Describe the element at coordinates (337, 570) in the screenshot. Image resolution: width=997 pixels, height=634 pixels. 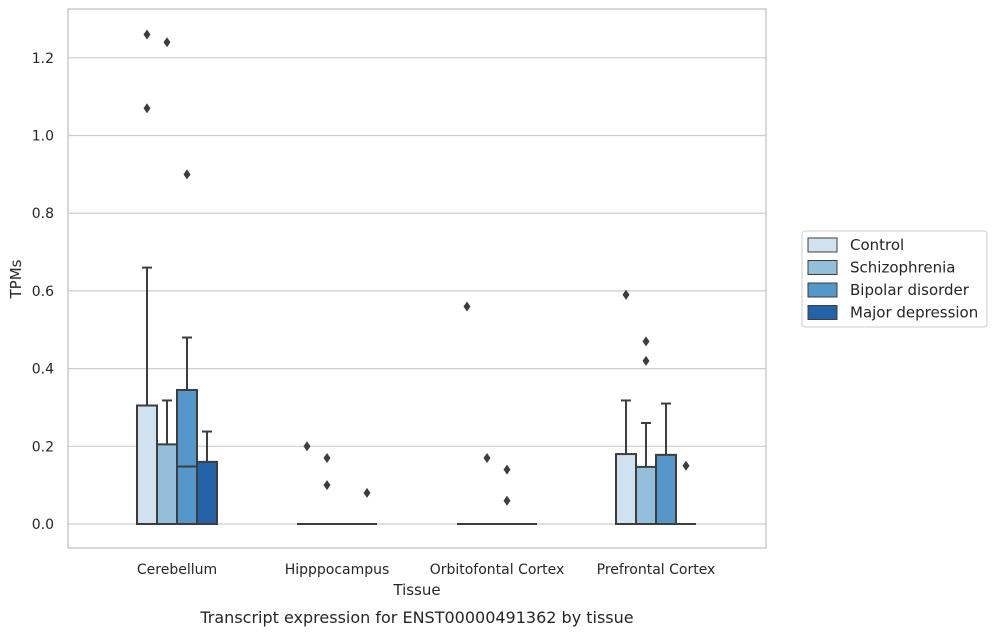
I see `x-tick-label: Hipppocampus` at that location.